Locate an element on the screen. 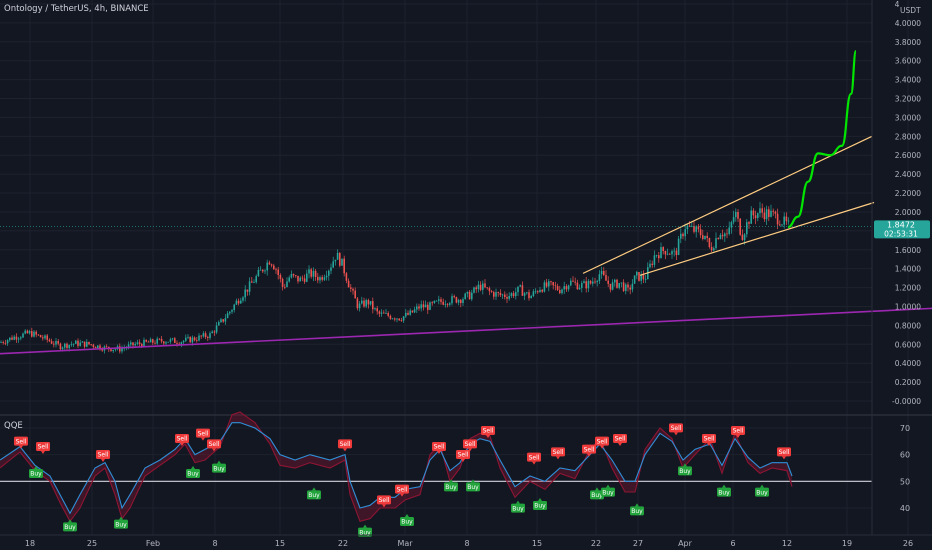 The image size is (932, 550). qqe-tick-labels: 70 60 50 40 is located at coordinates (905, 468).